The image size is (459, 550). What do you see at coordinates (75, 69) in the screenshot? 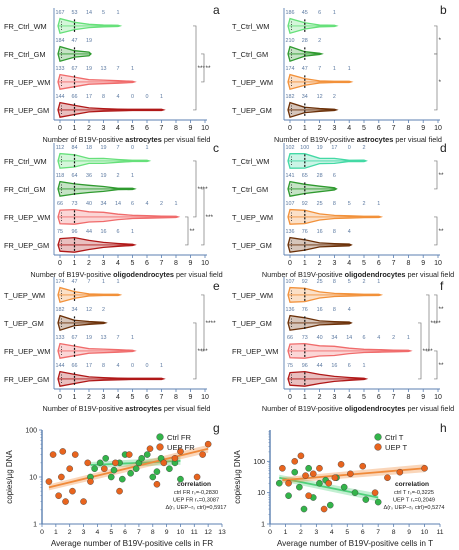
I see `count-label: 67` at bounding box center [75, 69].